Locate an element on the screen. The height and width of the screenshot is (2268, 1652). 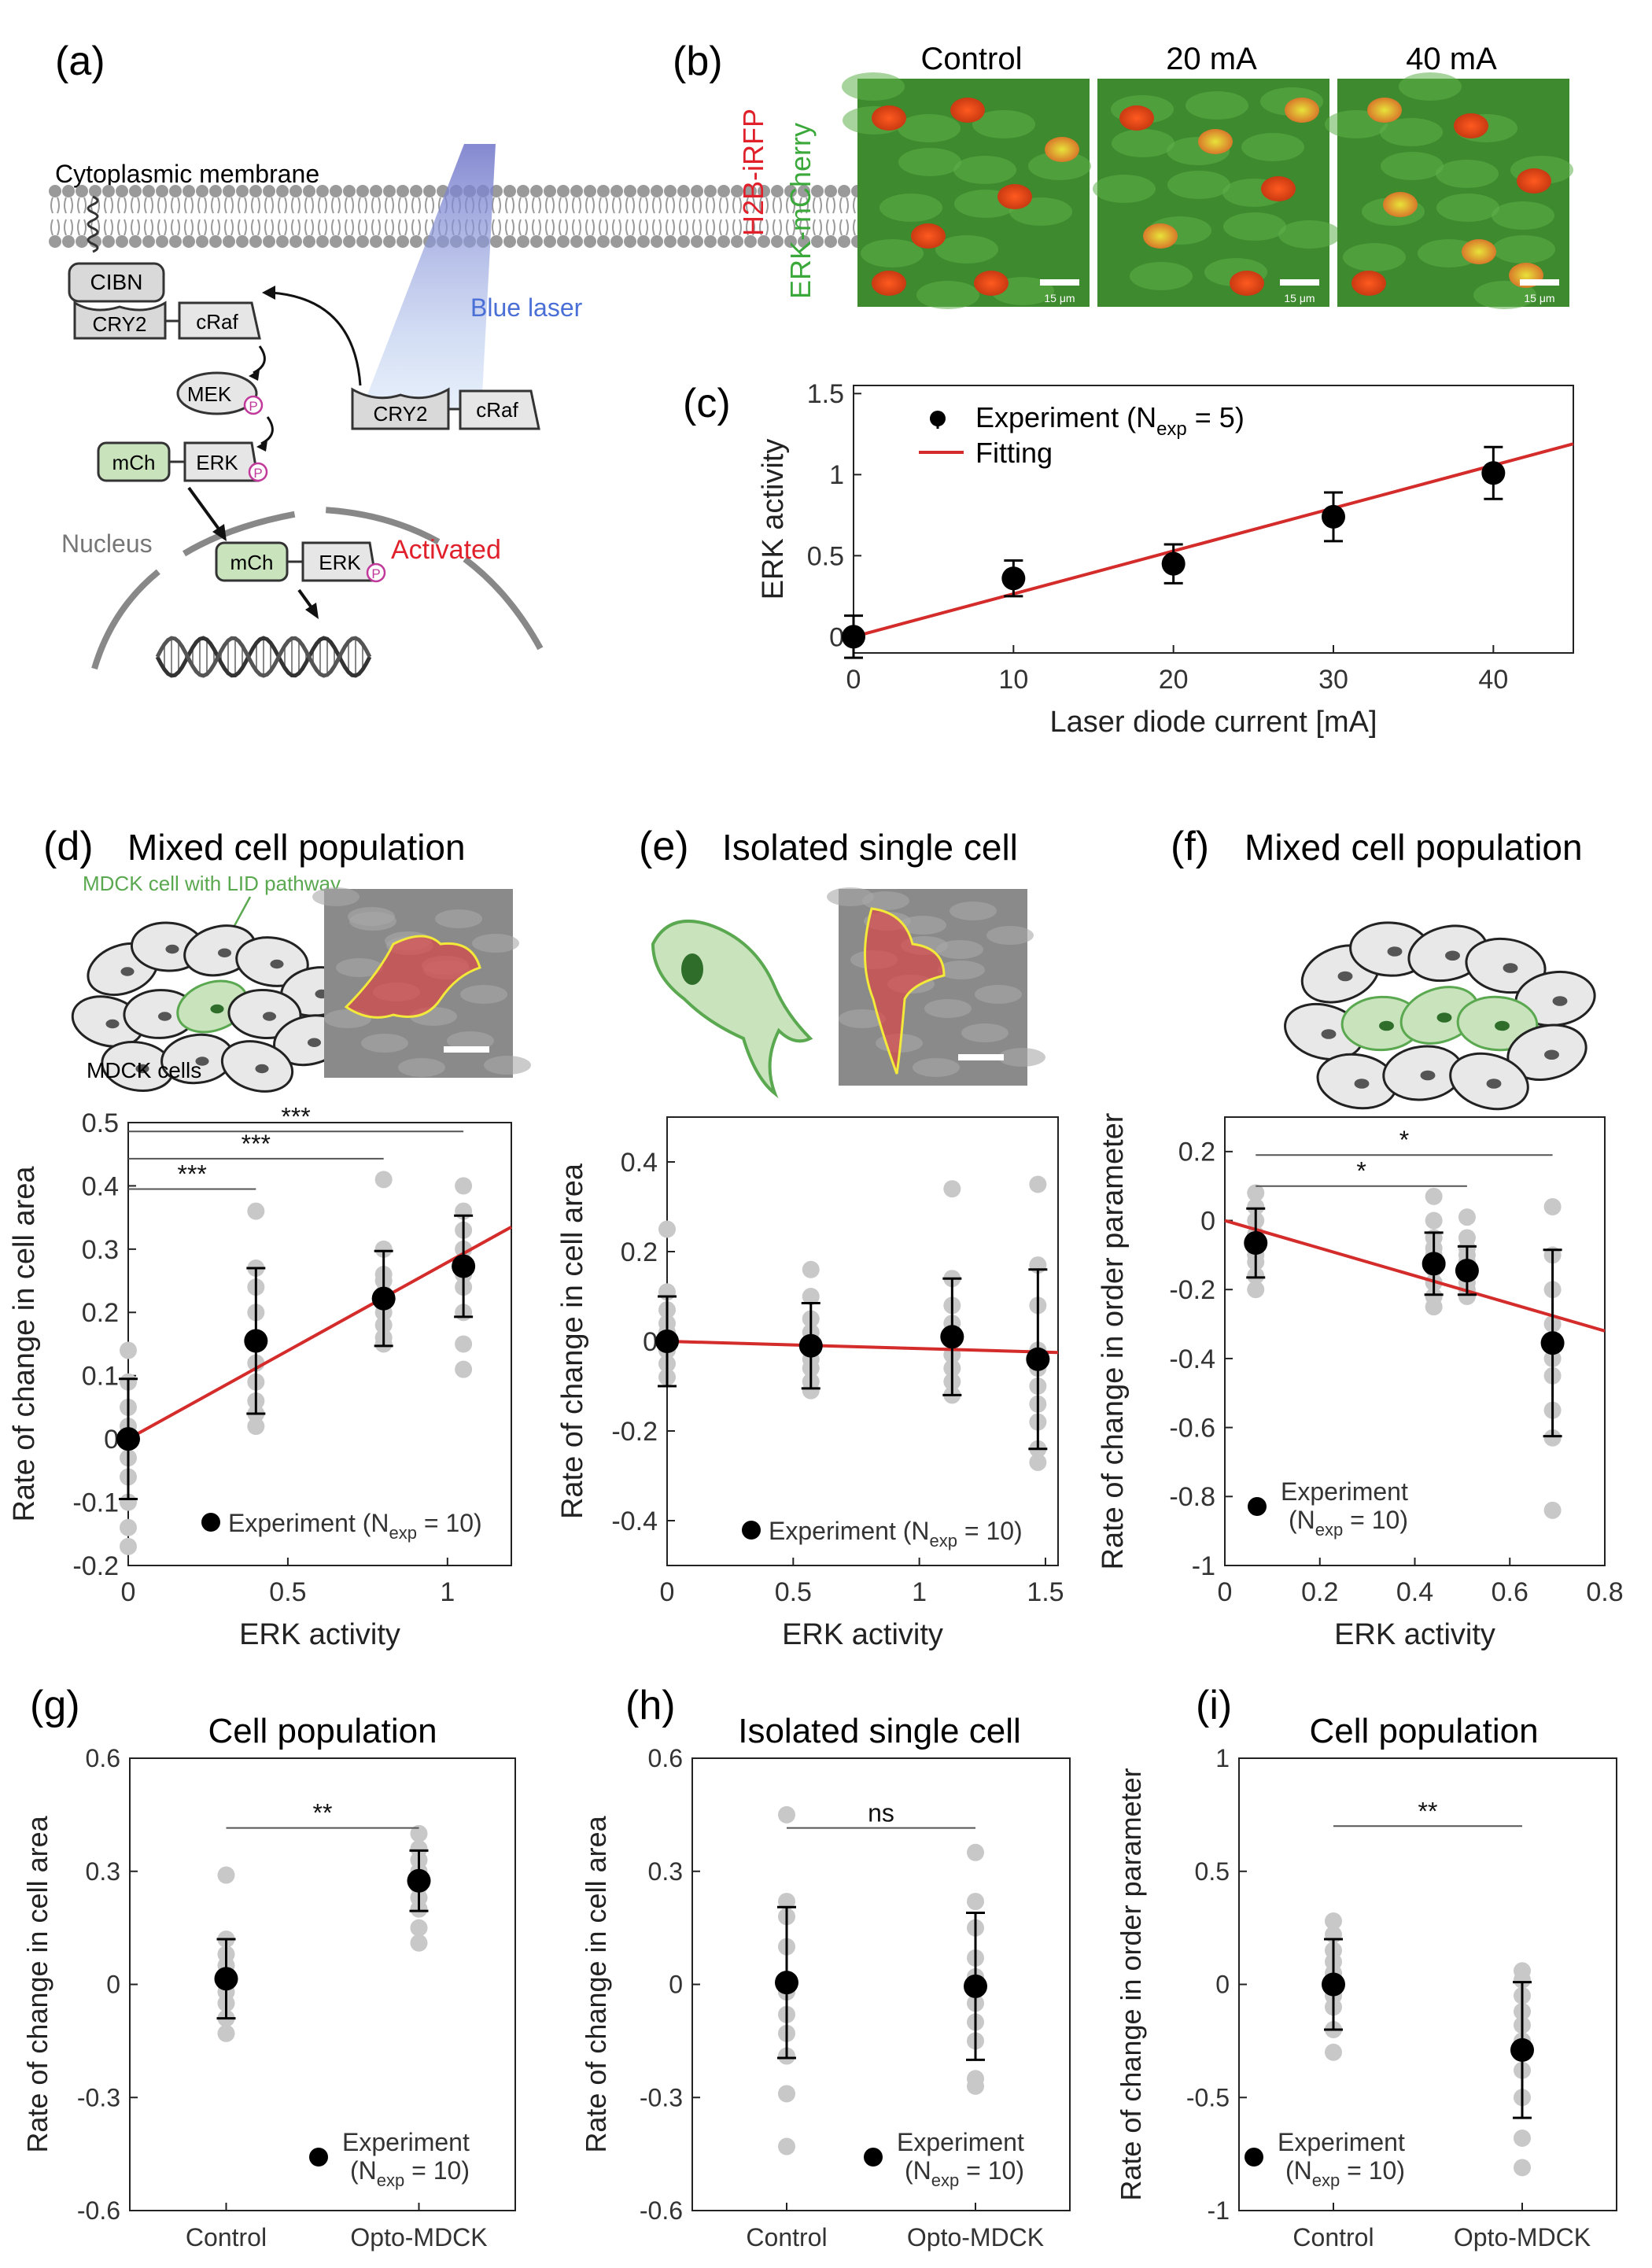
x-tick-label: Control is located at coordinates (1333, 2237).